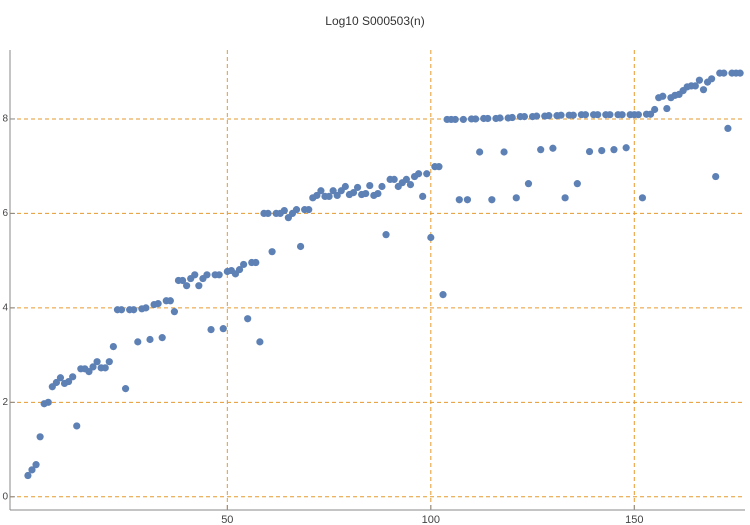 This screenshot has width=750, height=525. I want to click on chart-title: Log10 S000503(n), so click(374, 21).